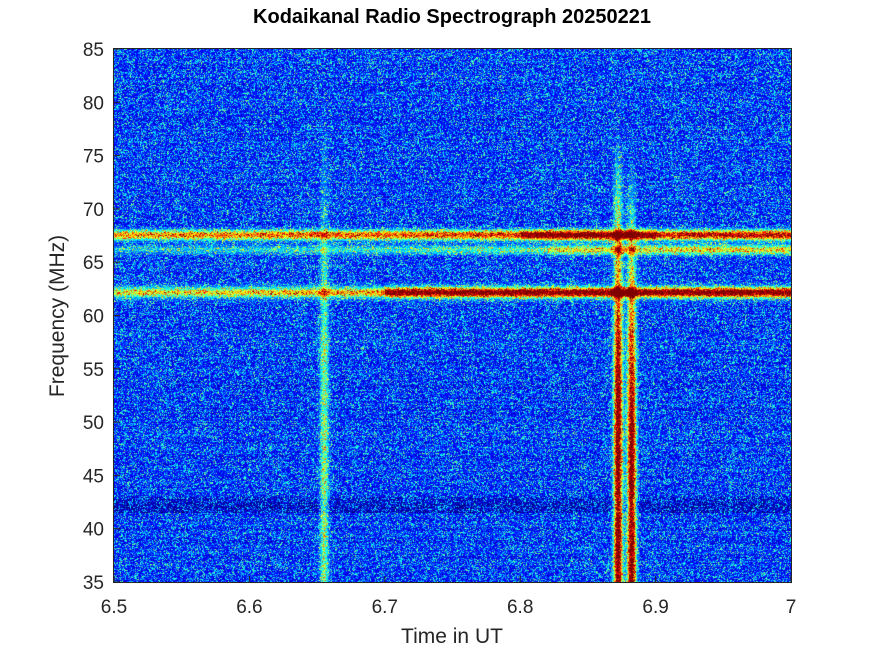  I want to click on x-tick-label: 7, so click(791, 607).